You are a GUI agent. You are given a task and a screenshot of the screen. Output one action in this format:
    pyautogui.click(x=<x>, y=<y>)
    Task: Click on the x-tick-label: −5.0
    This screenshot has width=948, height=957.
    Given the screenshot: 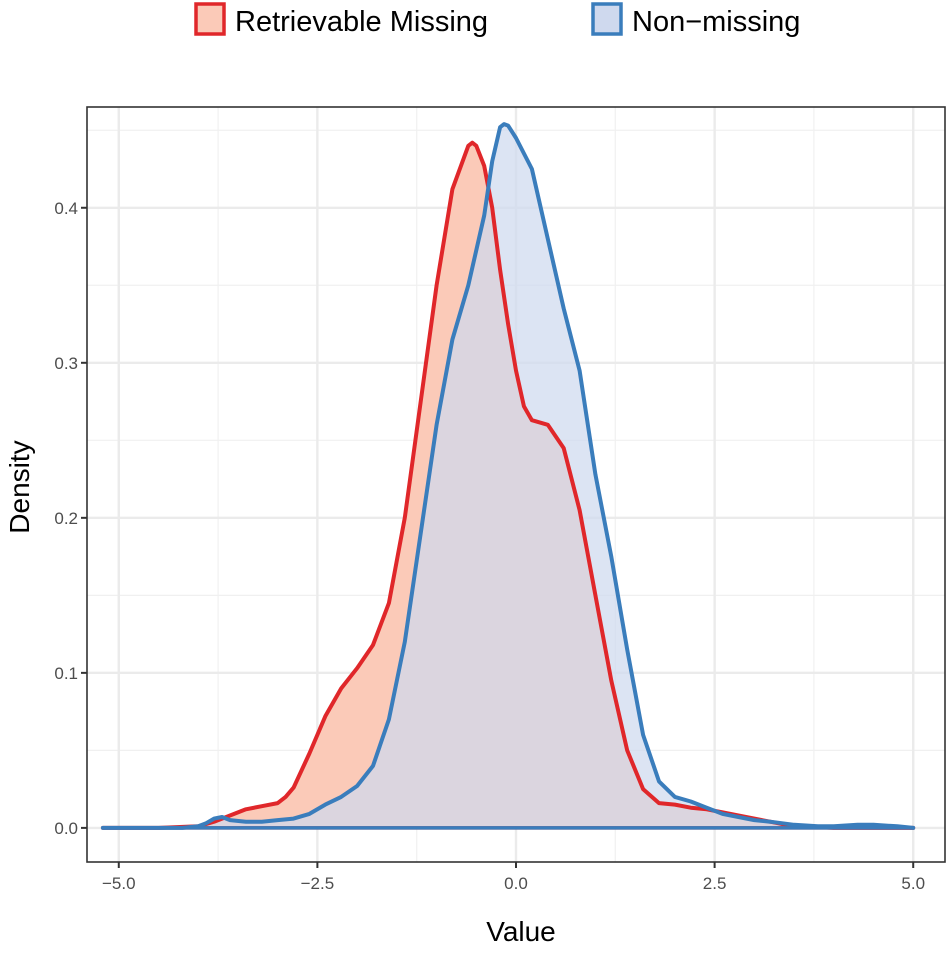 What is the action you would take?
    pyautogui.click(x=119, y=883)
    